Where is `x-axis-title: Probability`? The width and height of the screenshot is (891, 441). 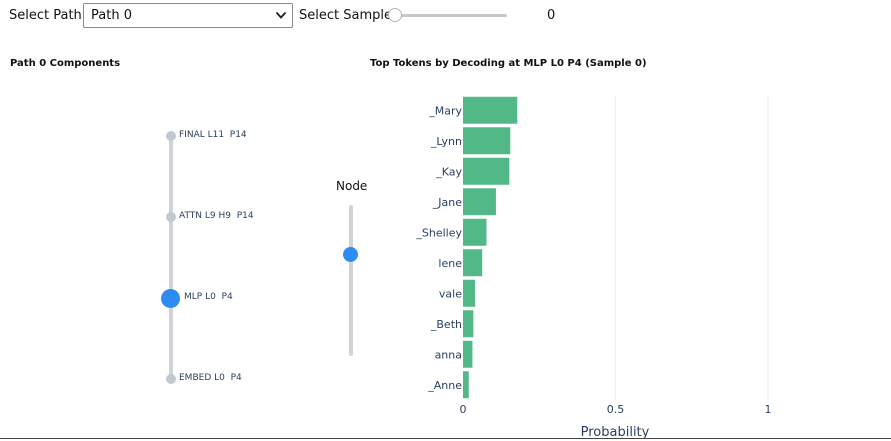
x-axis-title: Probability is located at coordinates (615, 432).